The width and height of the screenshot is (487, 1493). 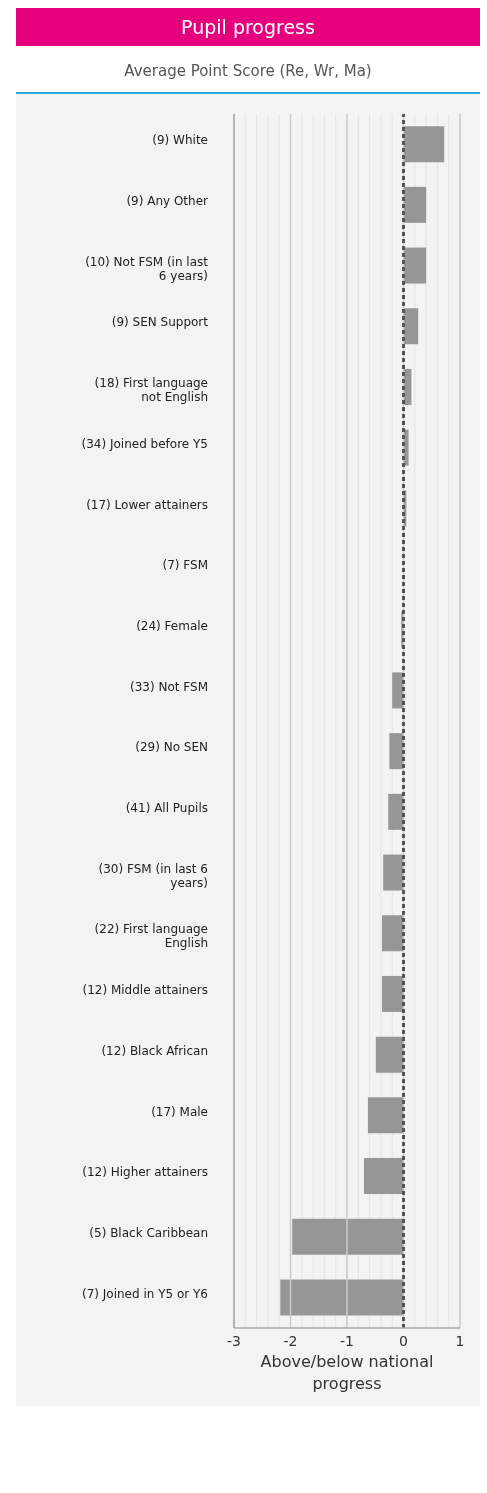 What do you see at coordinates (180, 140) in the screenshot?
I see `y-tick-label: (9) White` at bounding box center [180, 140].